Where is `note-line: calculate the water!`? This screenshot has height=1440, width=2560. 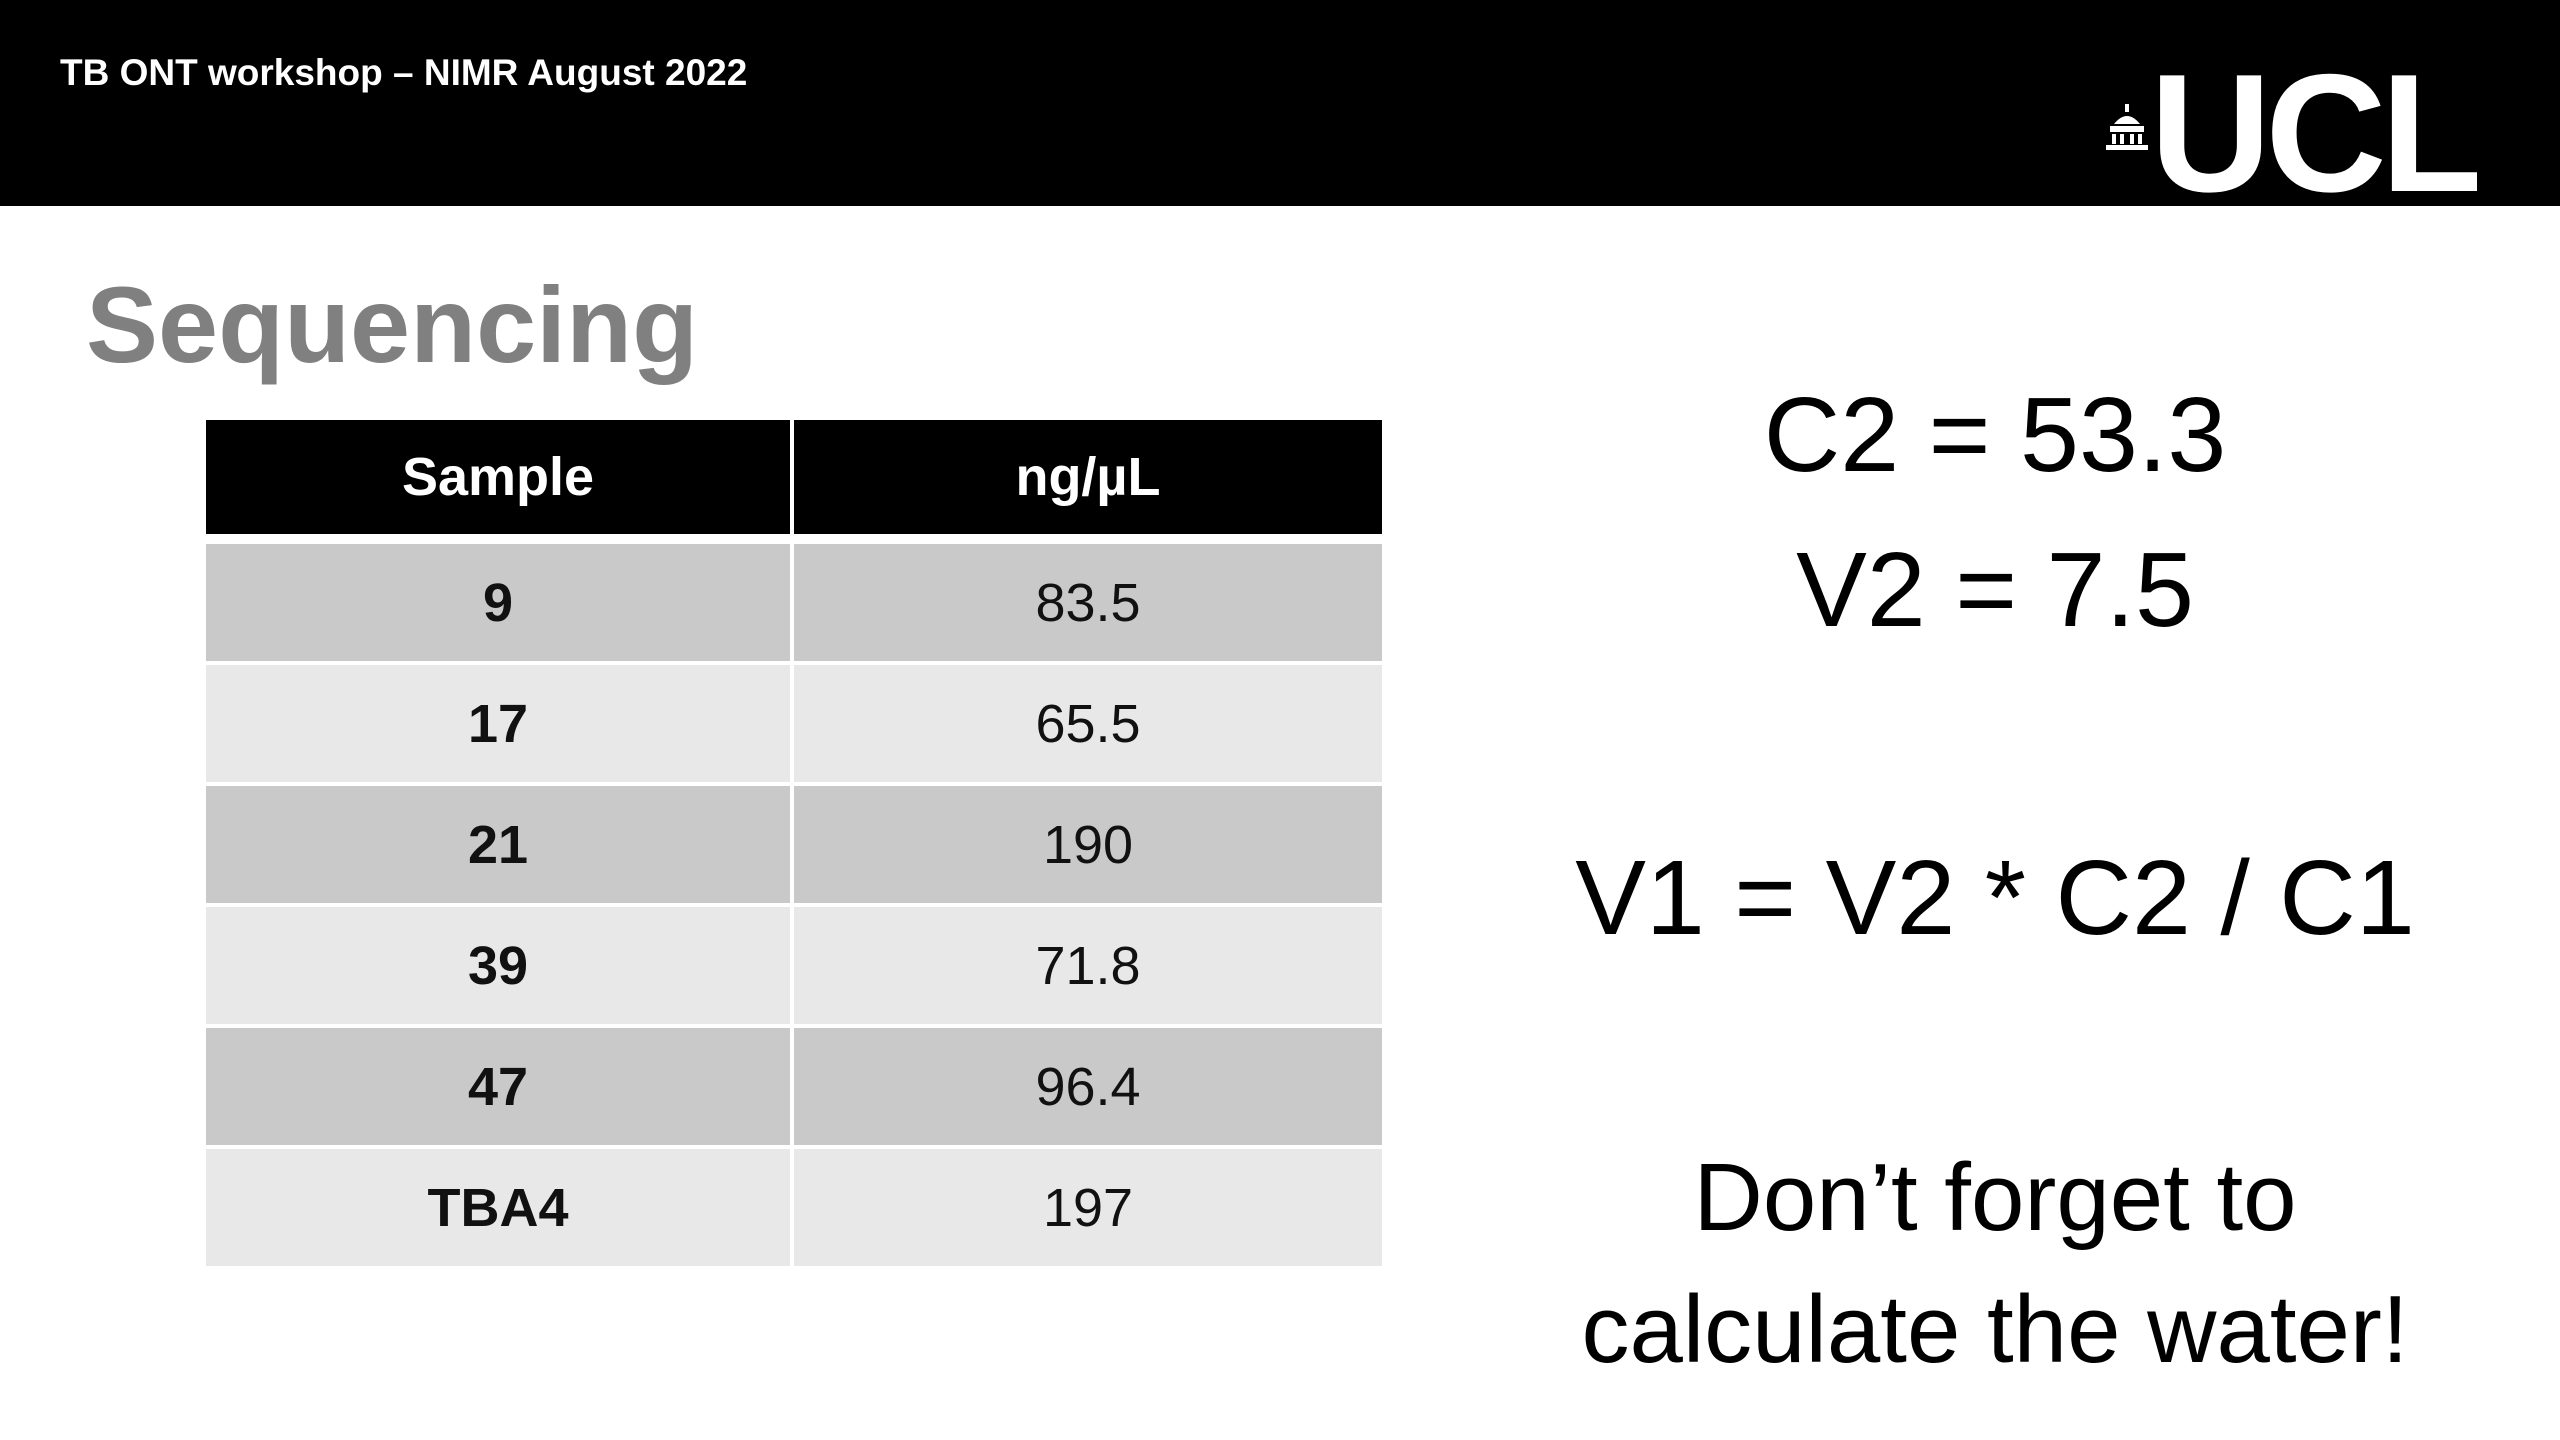
note-line: calculate the water! is located at coordinates (1995, 1329).